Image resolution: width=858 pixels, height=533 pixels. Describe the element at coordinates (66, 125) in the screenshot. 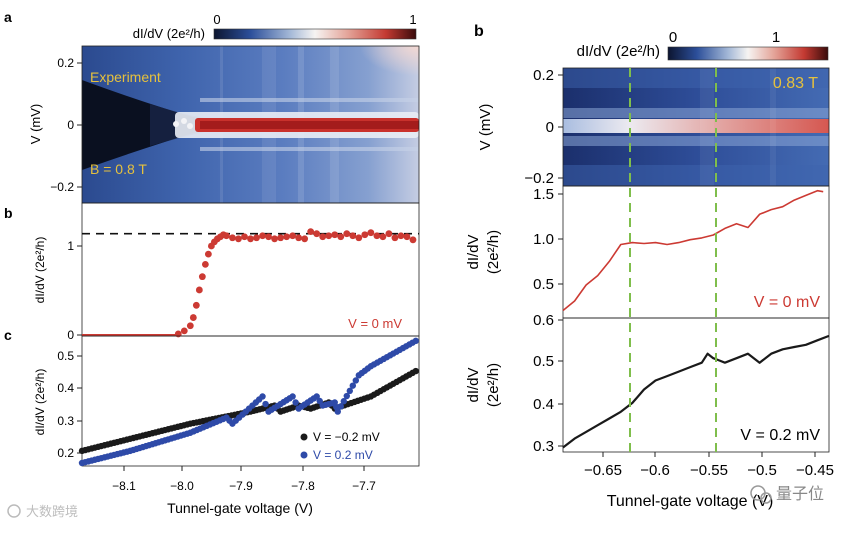

I see `left-panel-a-yticks: 0.2 0 −0.2` at that location.